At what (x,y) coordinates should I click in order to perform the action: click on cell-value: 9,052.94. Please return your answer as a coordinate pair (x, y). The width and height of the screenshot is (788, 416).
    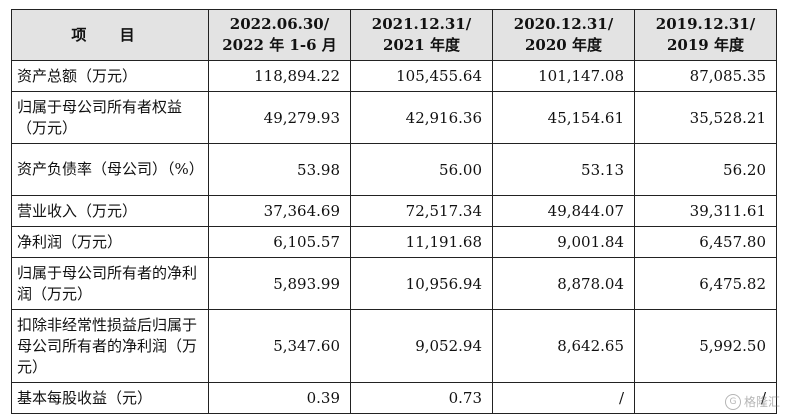
    Looking at the image, I should click on (421, 346).